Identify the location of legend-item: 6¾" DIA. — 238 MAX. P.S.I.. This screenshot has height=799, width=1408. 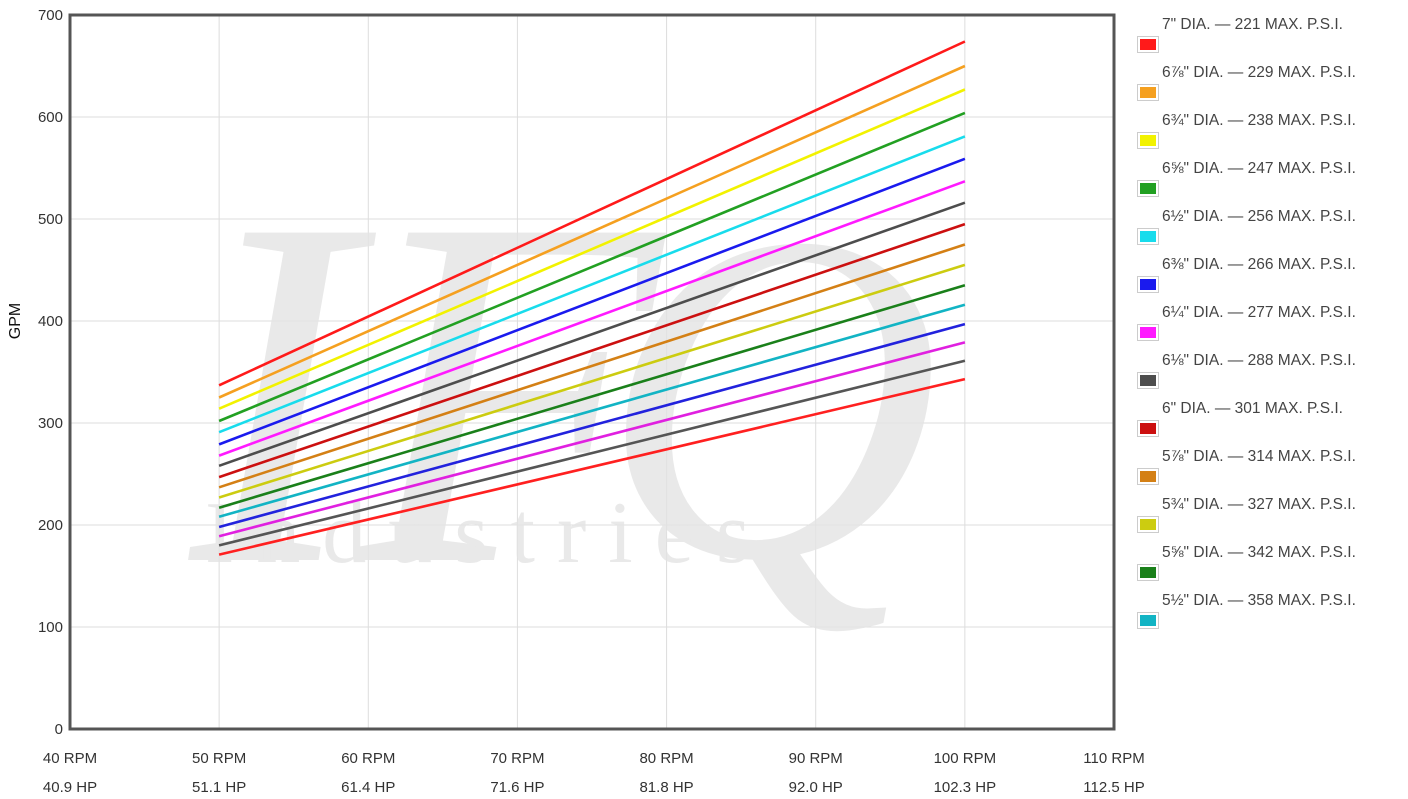
(1268, 129).